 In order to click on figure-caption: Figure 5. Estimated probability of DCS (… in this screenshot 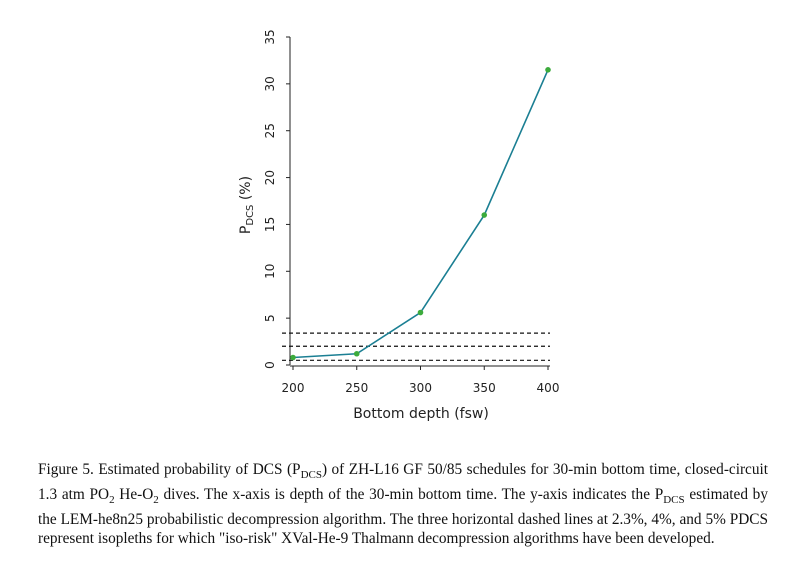, I will do `click(403, 504)`.